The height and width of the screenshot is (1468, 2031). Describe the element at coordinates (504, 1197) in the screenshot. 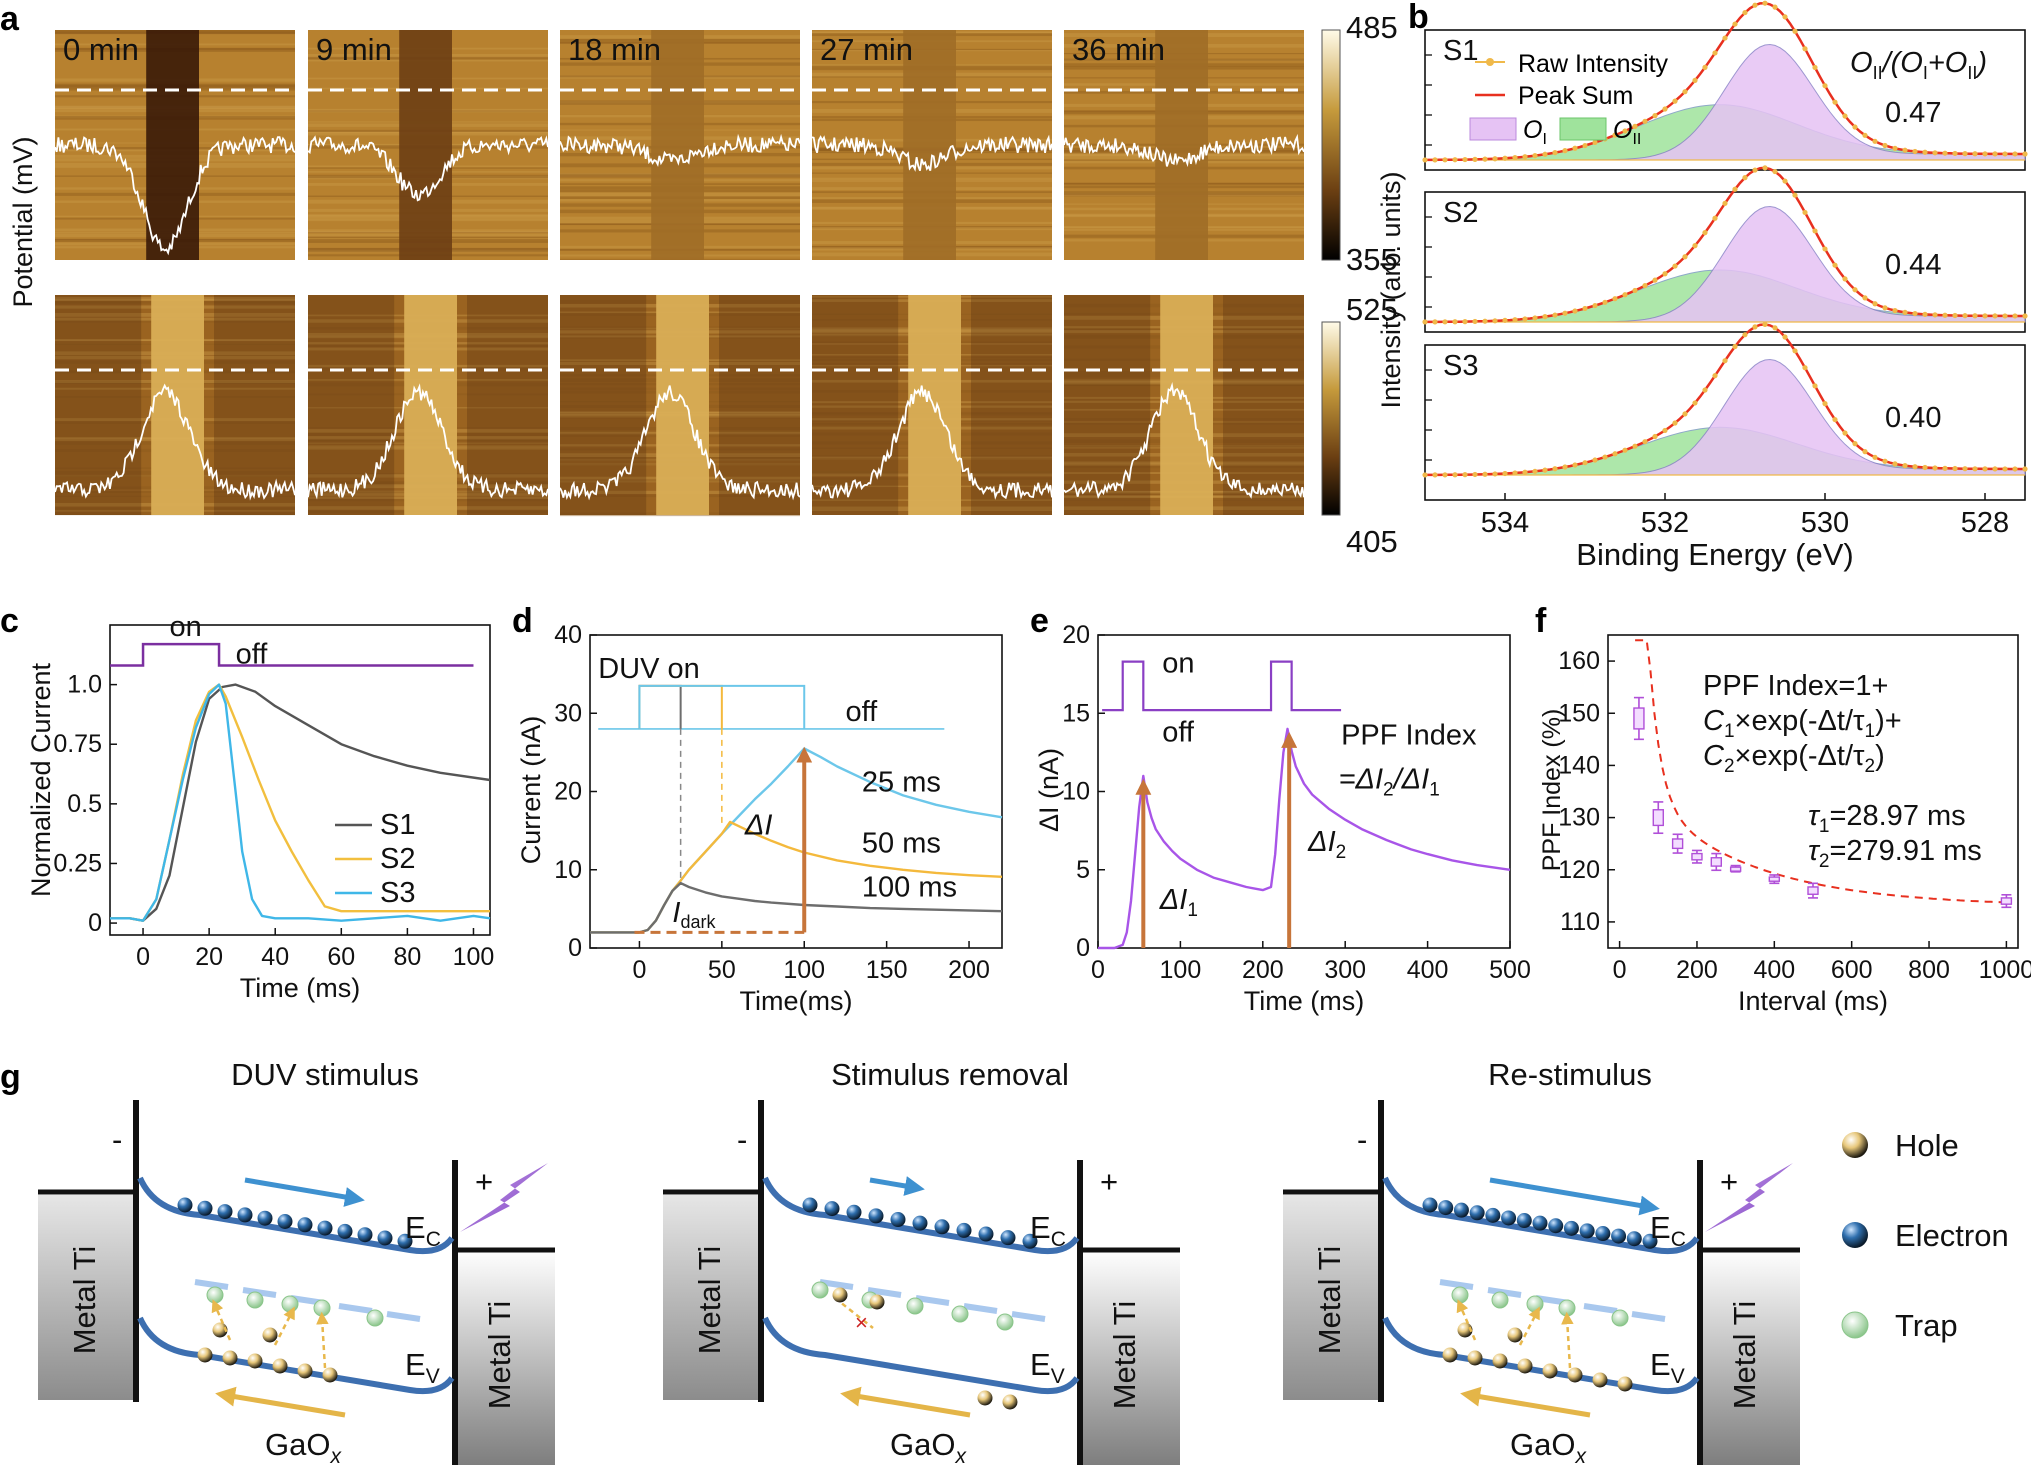

I see `duv-light-icon` at that location.